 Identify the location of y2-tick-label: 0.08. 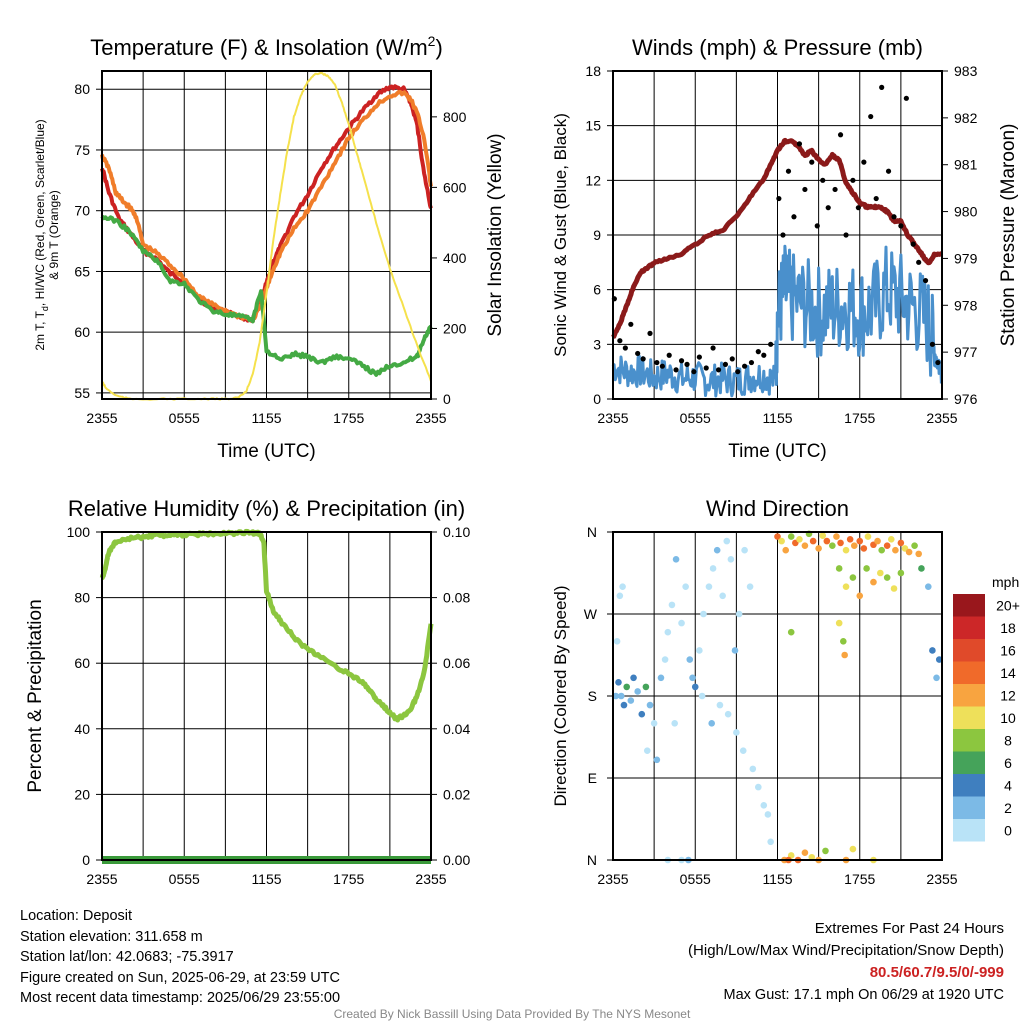
(456, 598).